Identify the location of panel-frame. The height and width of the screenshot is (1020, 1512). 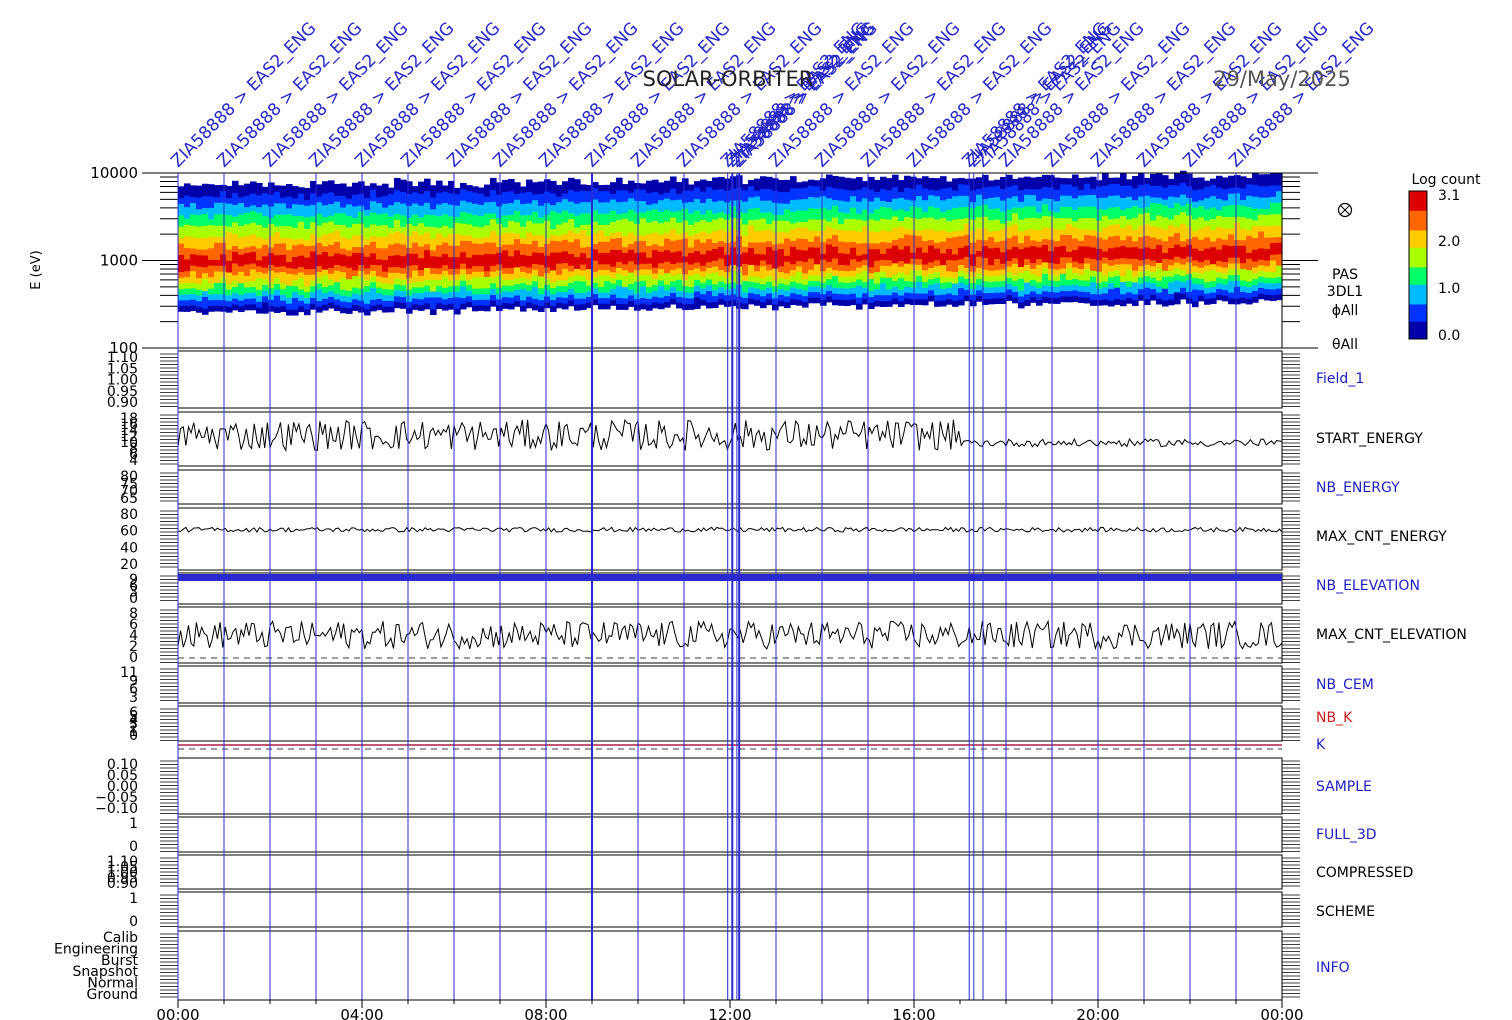
(730, 635).